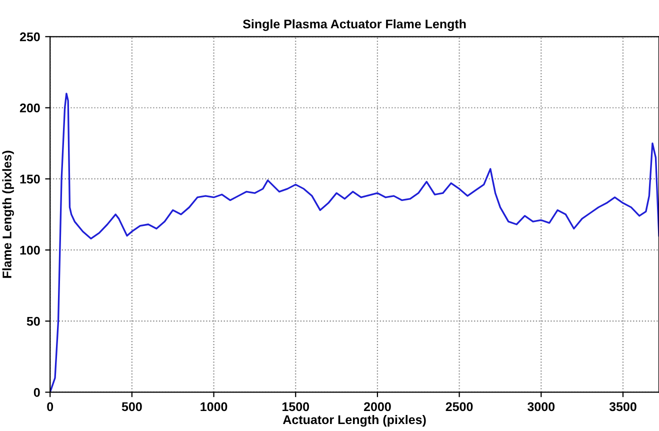 The image size is (659, 431). Describe the element at coordinates (30, 108) in the screenshot. I see `y-tick-label: 200` at that location.